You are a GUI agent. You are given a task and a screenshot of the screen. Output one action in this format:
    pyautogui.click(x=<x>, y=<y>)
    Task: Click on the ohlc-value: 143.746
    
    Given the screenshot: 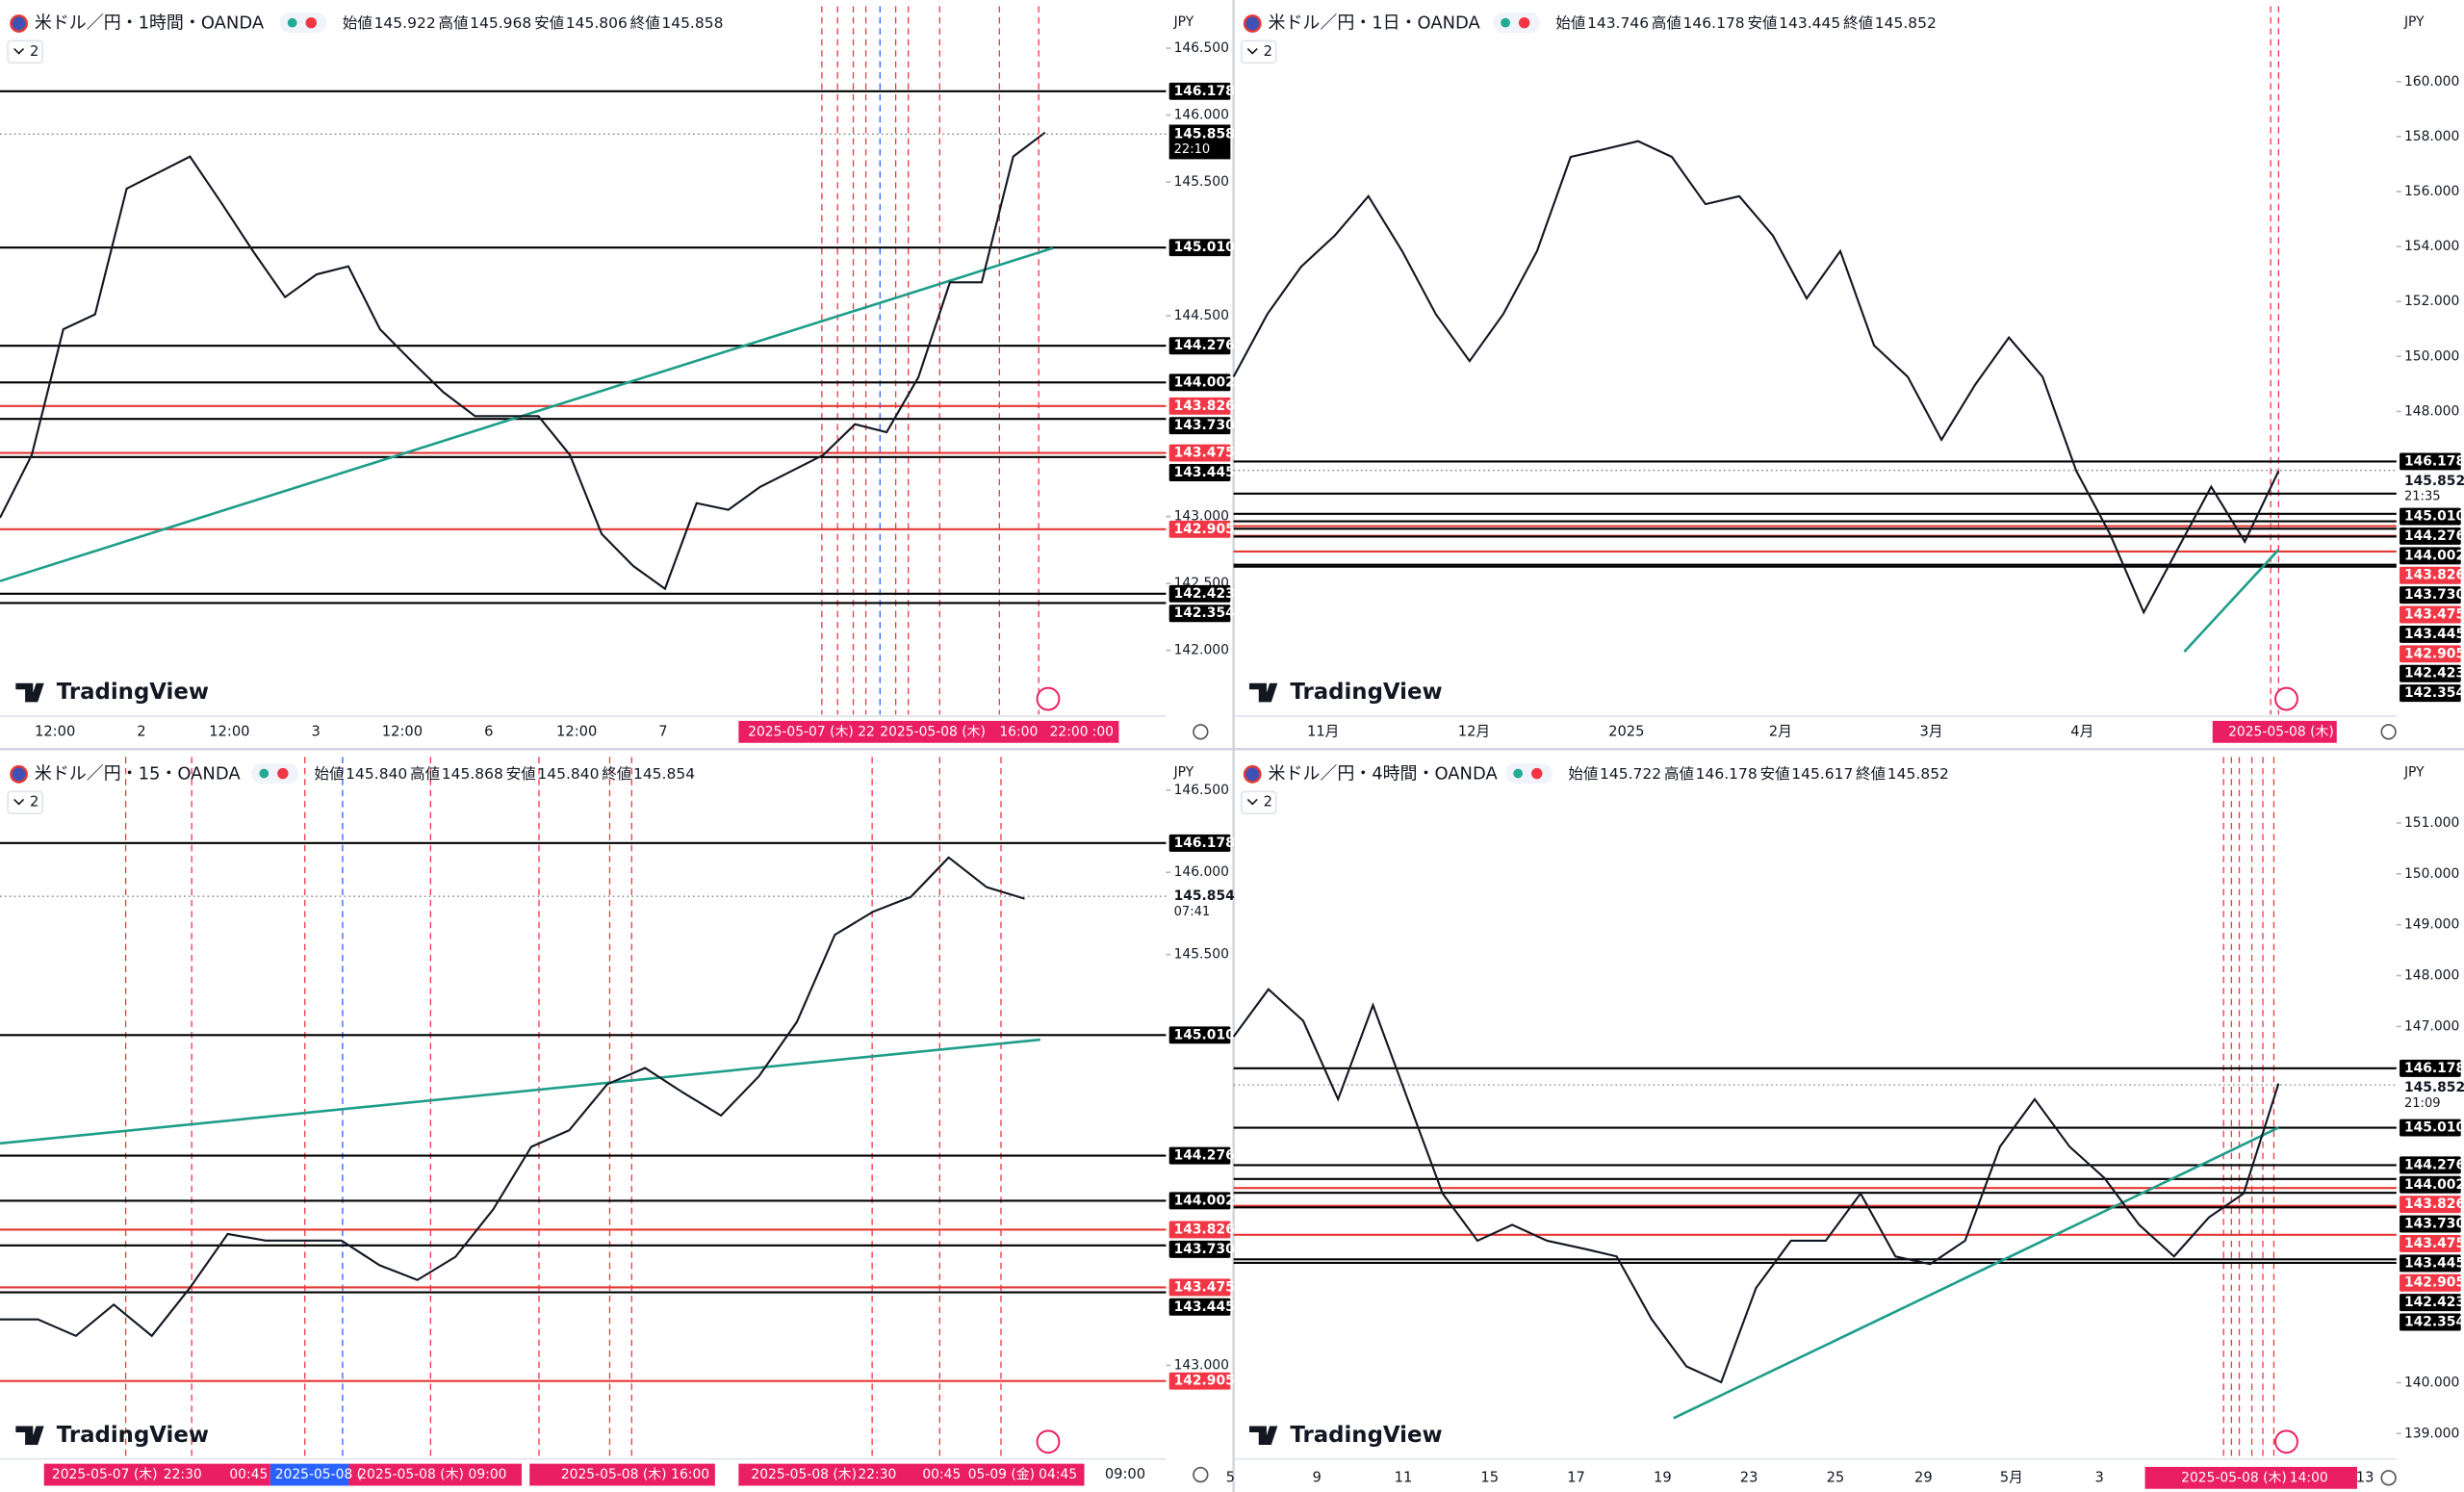 What is the action you would take?
    pyautogui.click(x=1618, y=23)
    